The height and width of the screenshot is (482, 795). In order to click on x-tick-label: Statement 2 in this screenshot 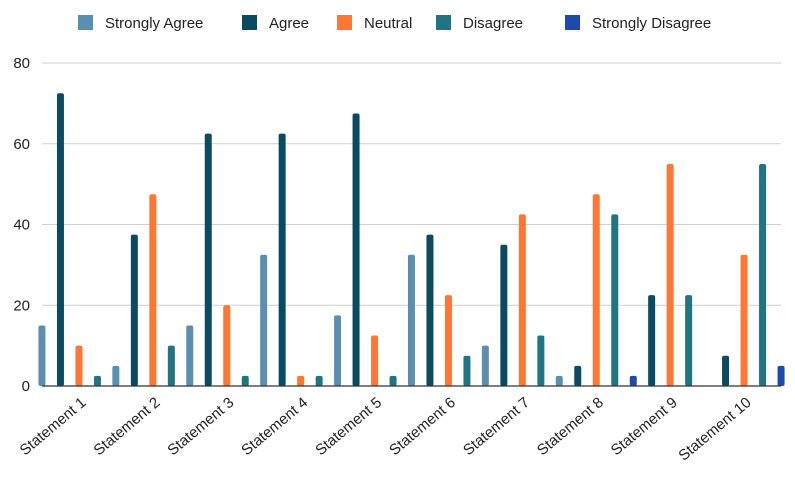, I will do `click(127, 426)`.